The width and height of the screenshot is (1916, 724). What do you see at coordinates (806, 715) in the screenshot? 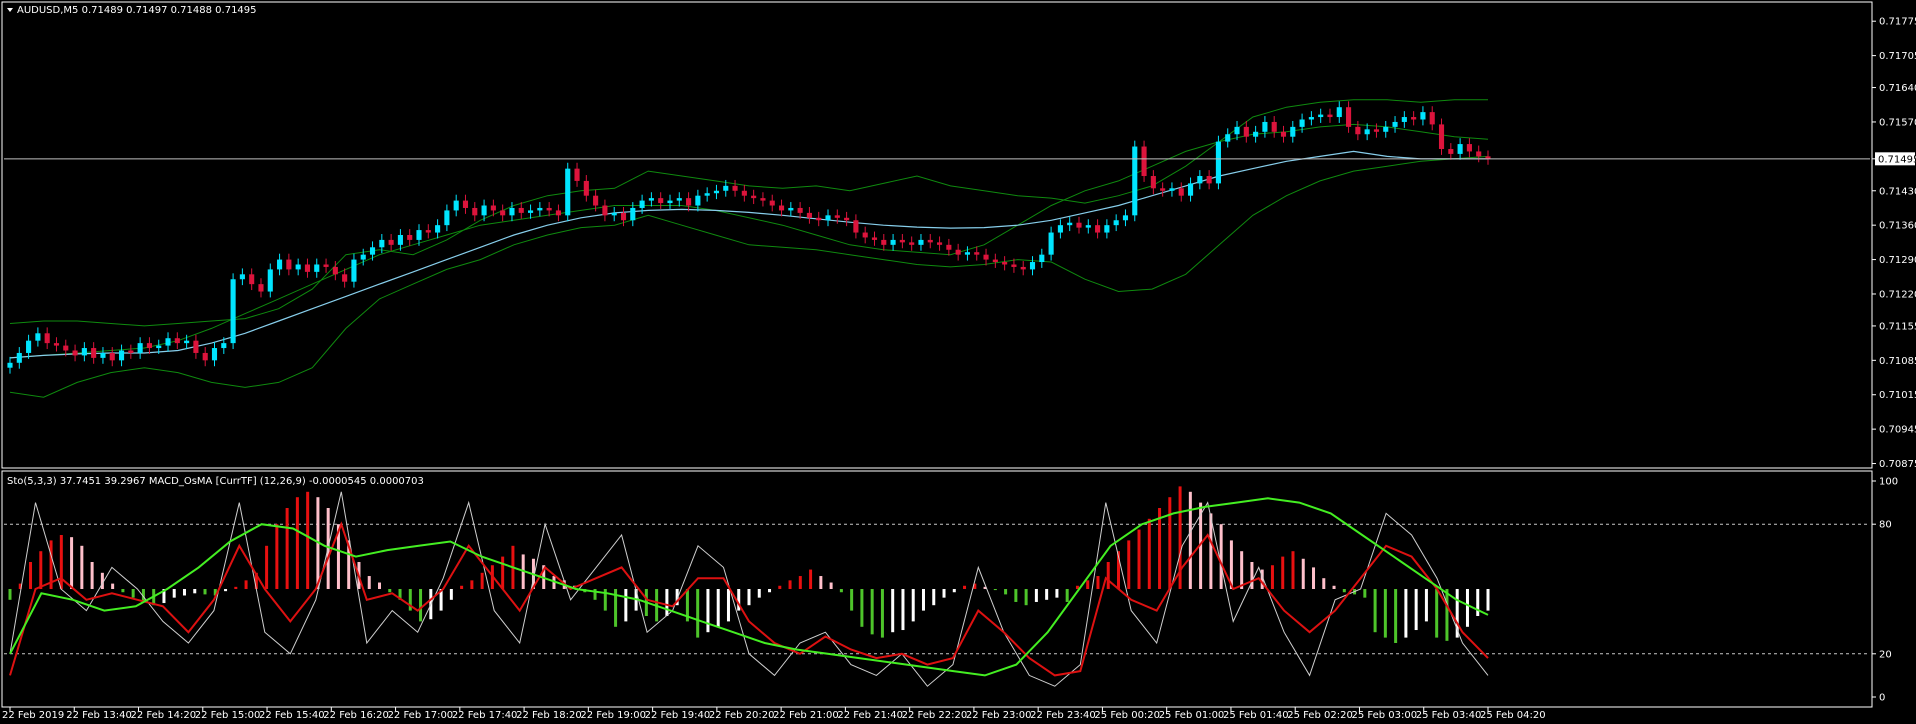
I see `time-tick-label: 22 Feb 21:00` at bounding box center [806, 715].